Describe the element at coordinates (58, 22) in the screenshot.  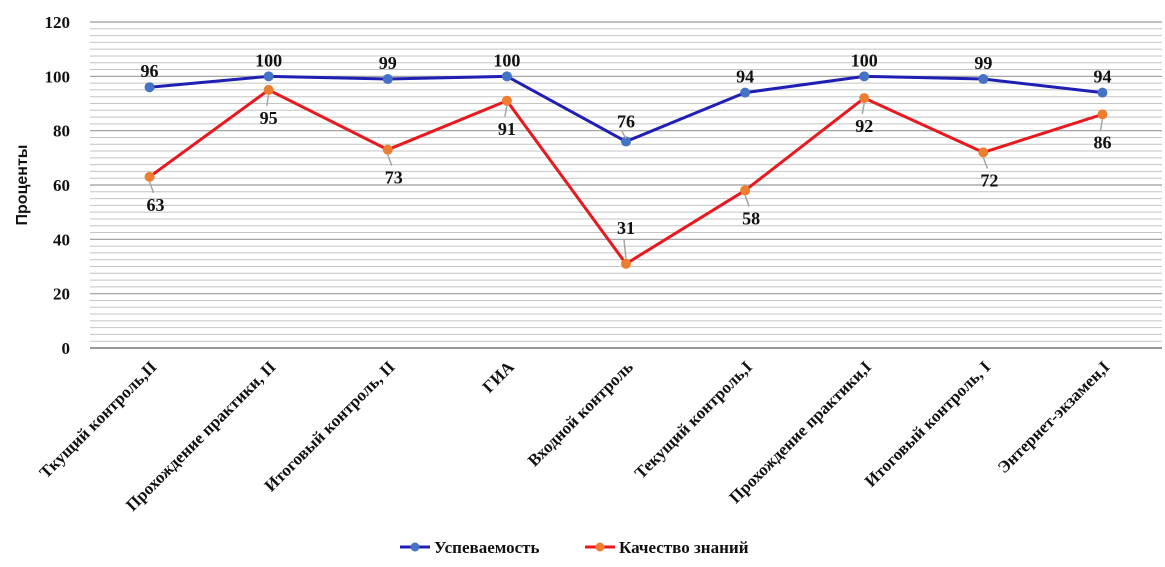
I see `y-tick-label: 120` at that location.